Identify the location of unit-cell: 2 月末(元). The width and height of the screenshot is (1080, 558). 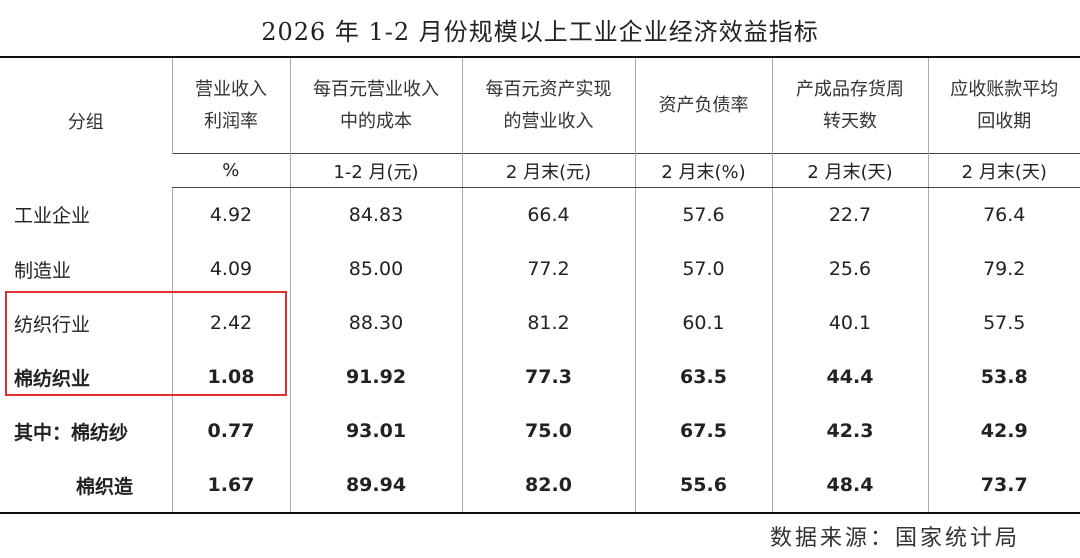
(548, 170).